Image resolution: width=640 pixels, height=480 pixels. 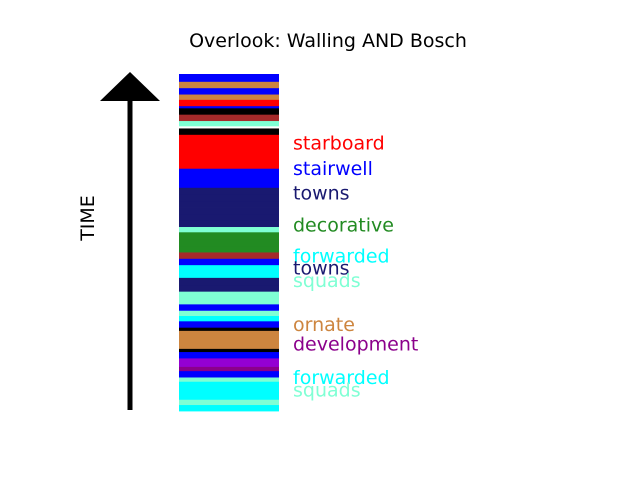 What do you see at coordinates (327, 390) in the screenshot?
I see `band-label-1: squads` at bounding box center [327, 390].